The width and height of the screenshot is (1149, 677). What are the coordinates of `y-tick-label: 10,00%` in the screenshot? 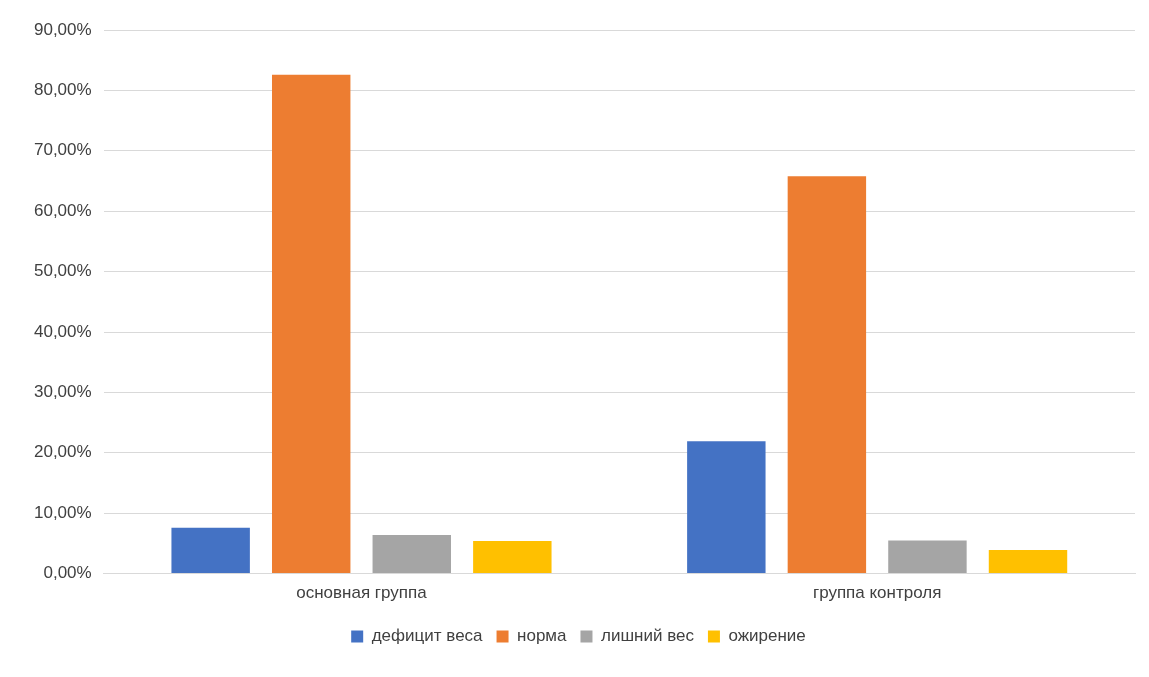 It's located at (62, 512).